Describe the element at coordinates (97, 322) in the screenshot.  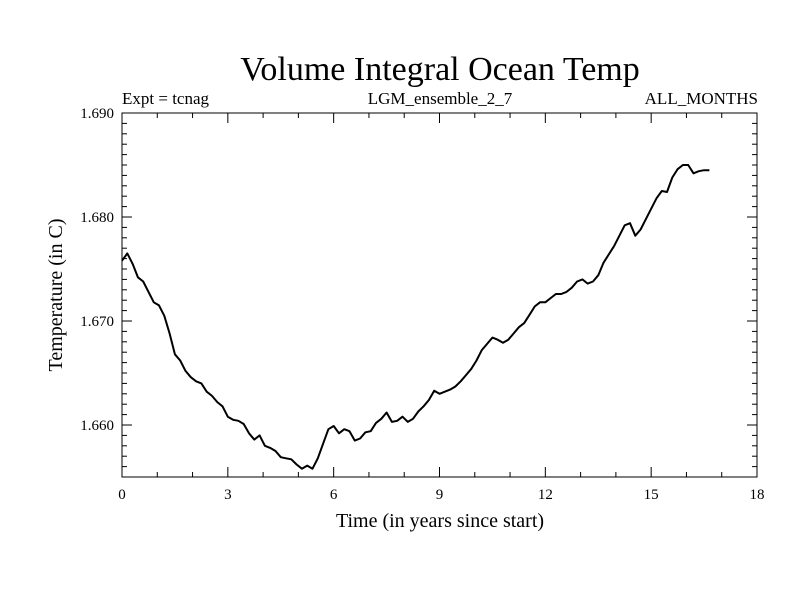
I see `y-tick-label: 1.670` at that location.